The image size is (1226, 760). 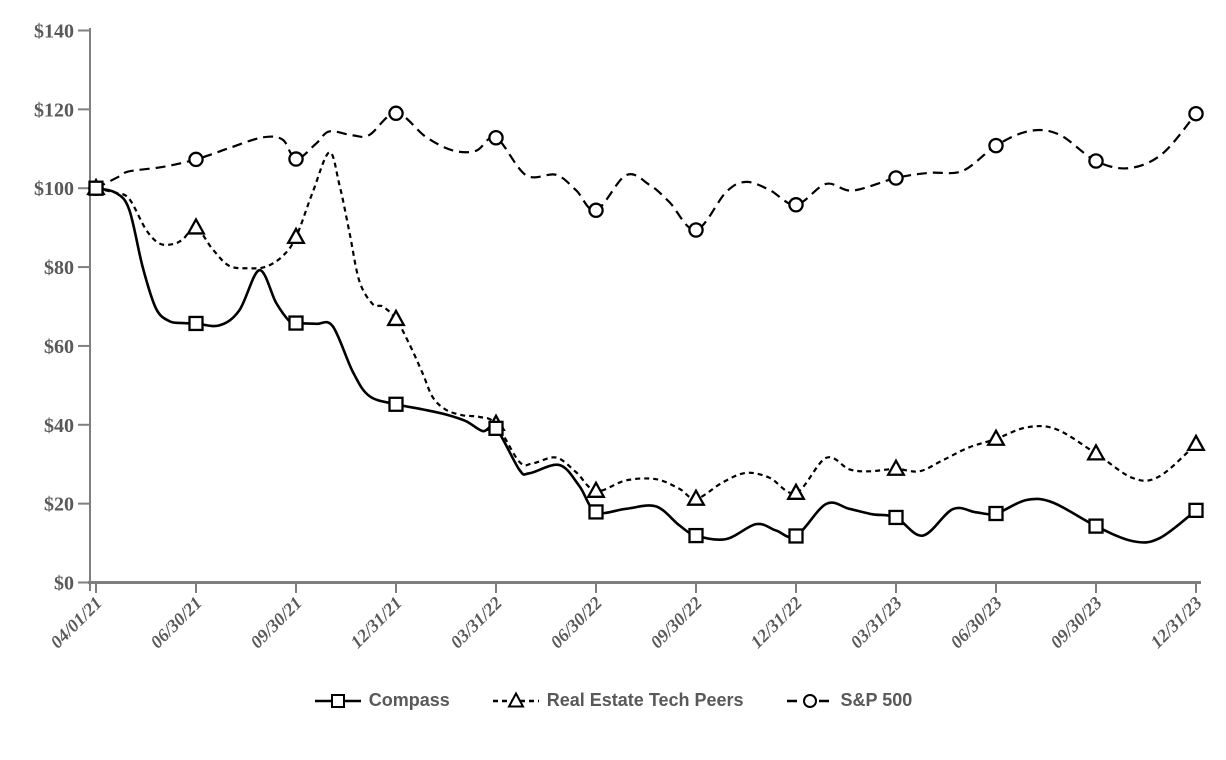 I want to click on y-tick-label: $0, so click(x=64, y=584).